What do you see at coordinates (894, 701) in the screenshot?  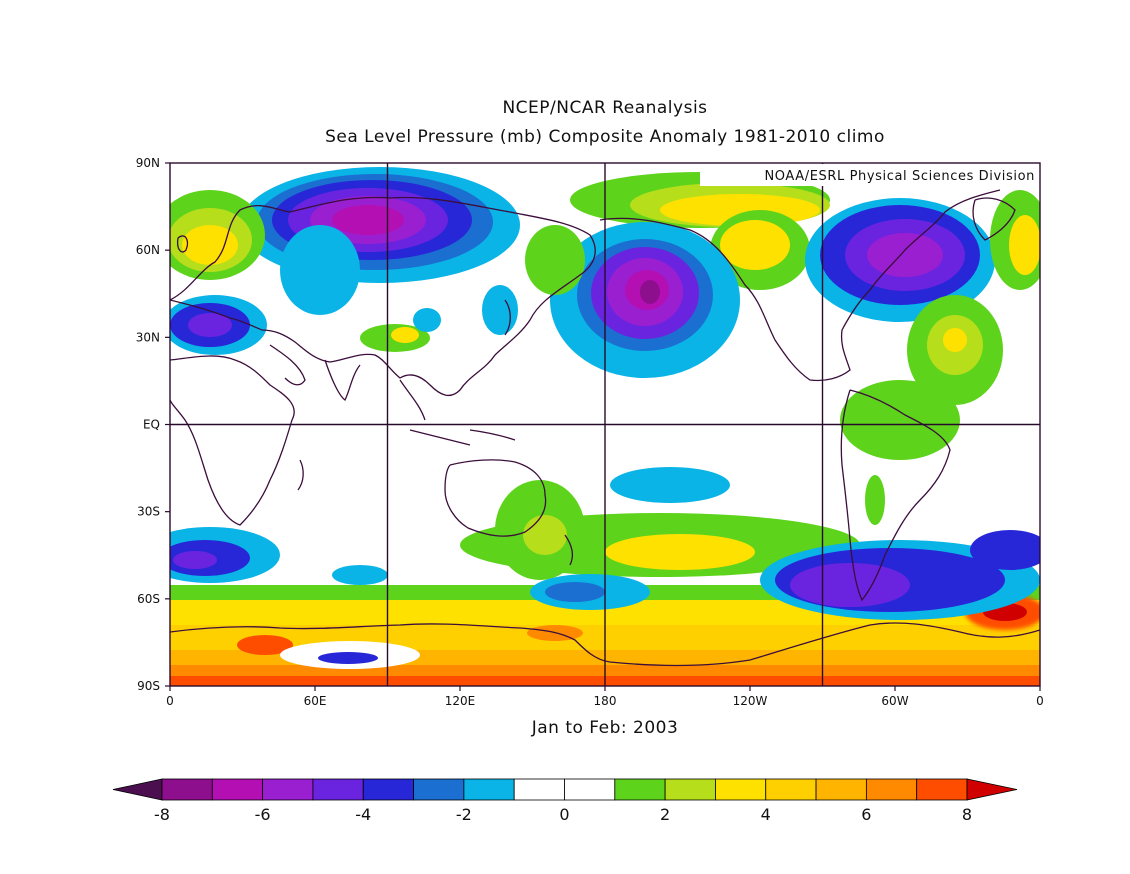 I see `lon-tick-label: 60W` at bounding box center [894, 701].